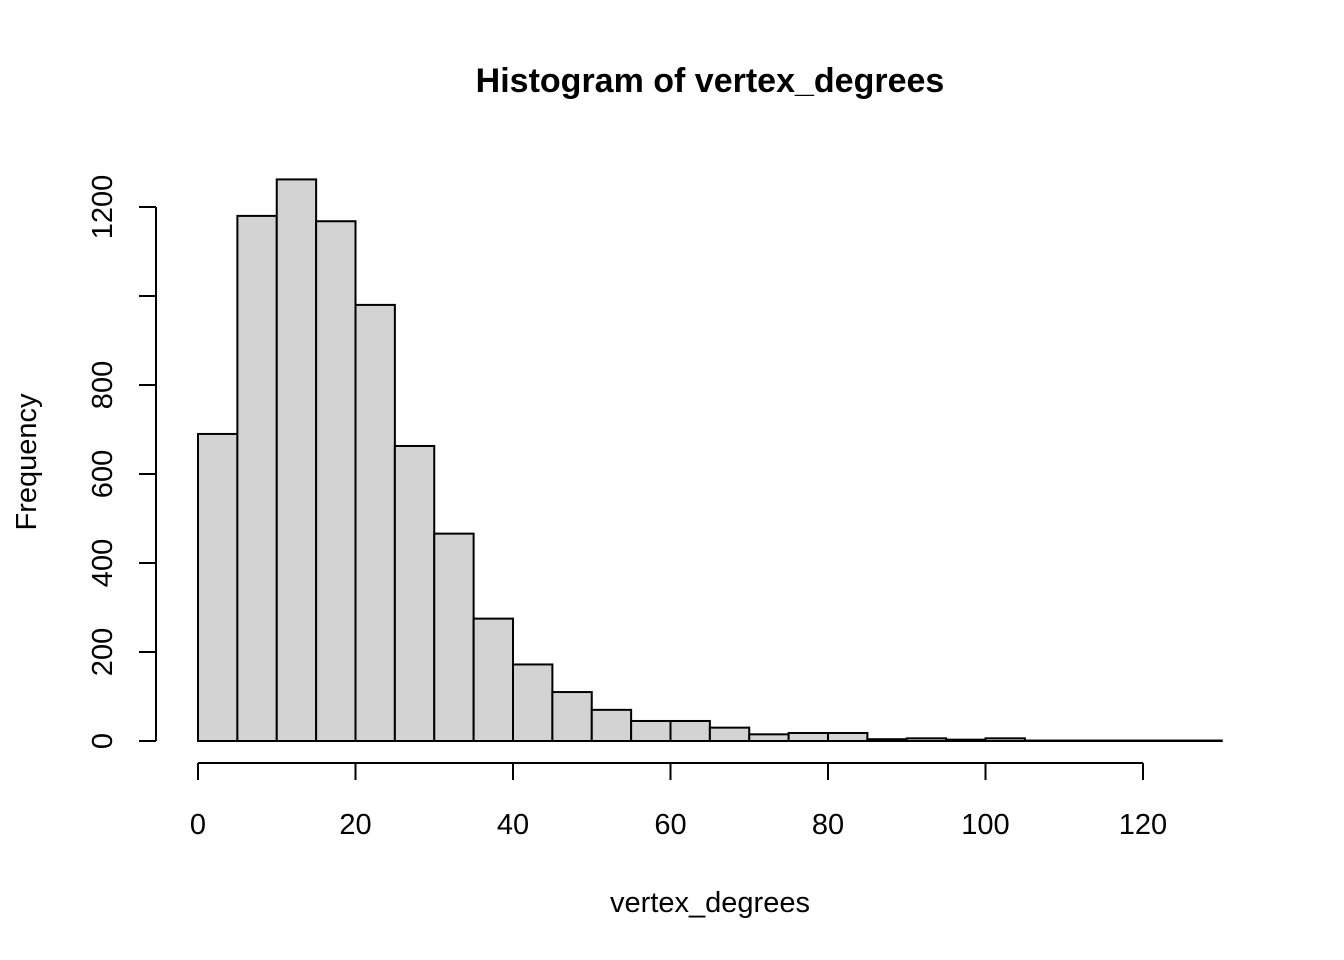  I want to click on y-tick-label-4: 800, so click(103, 385).